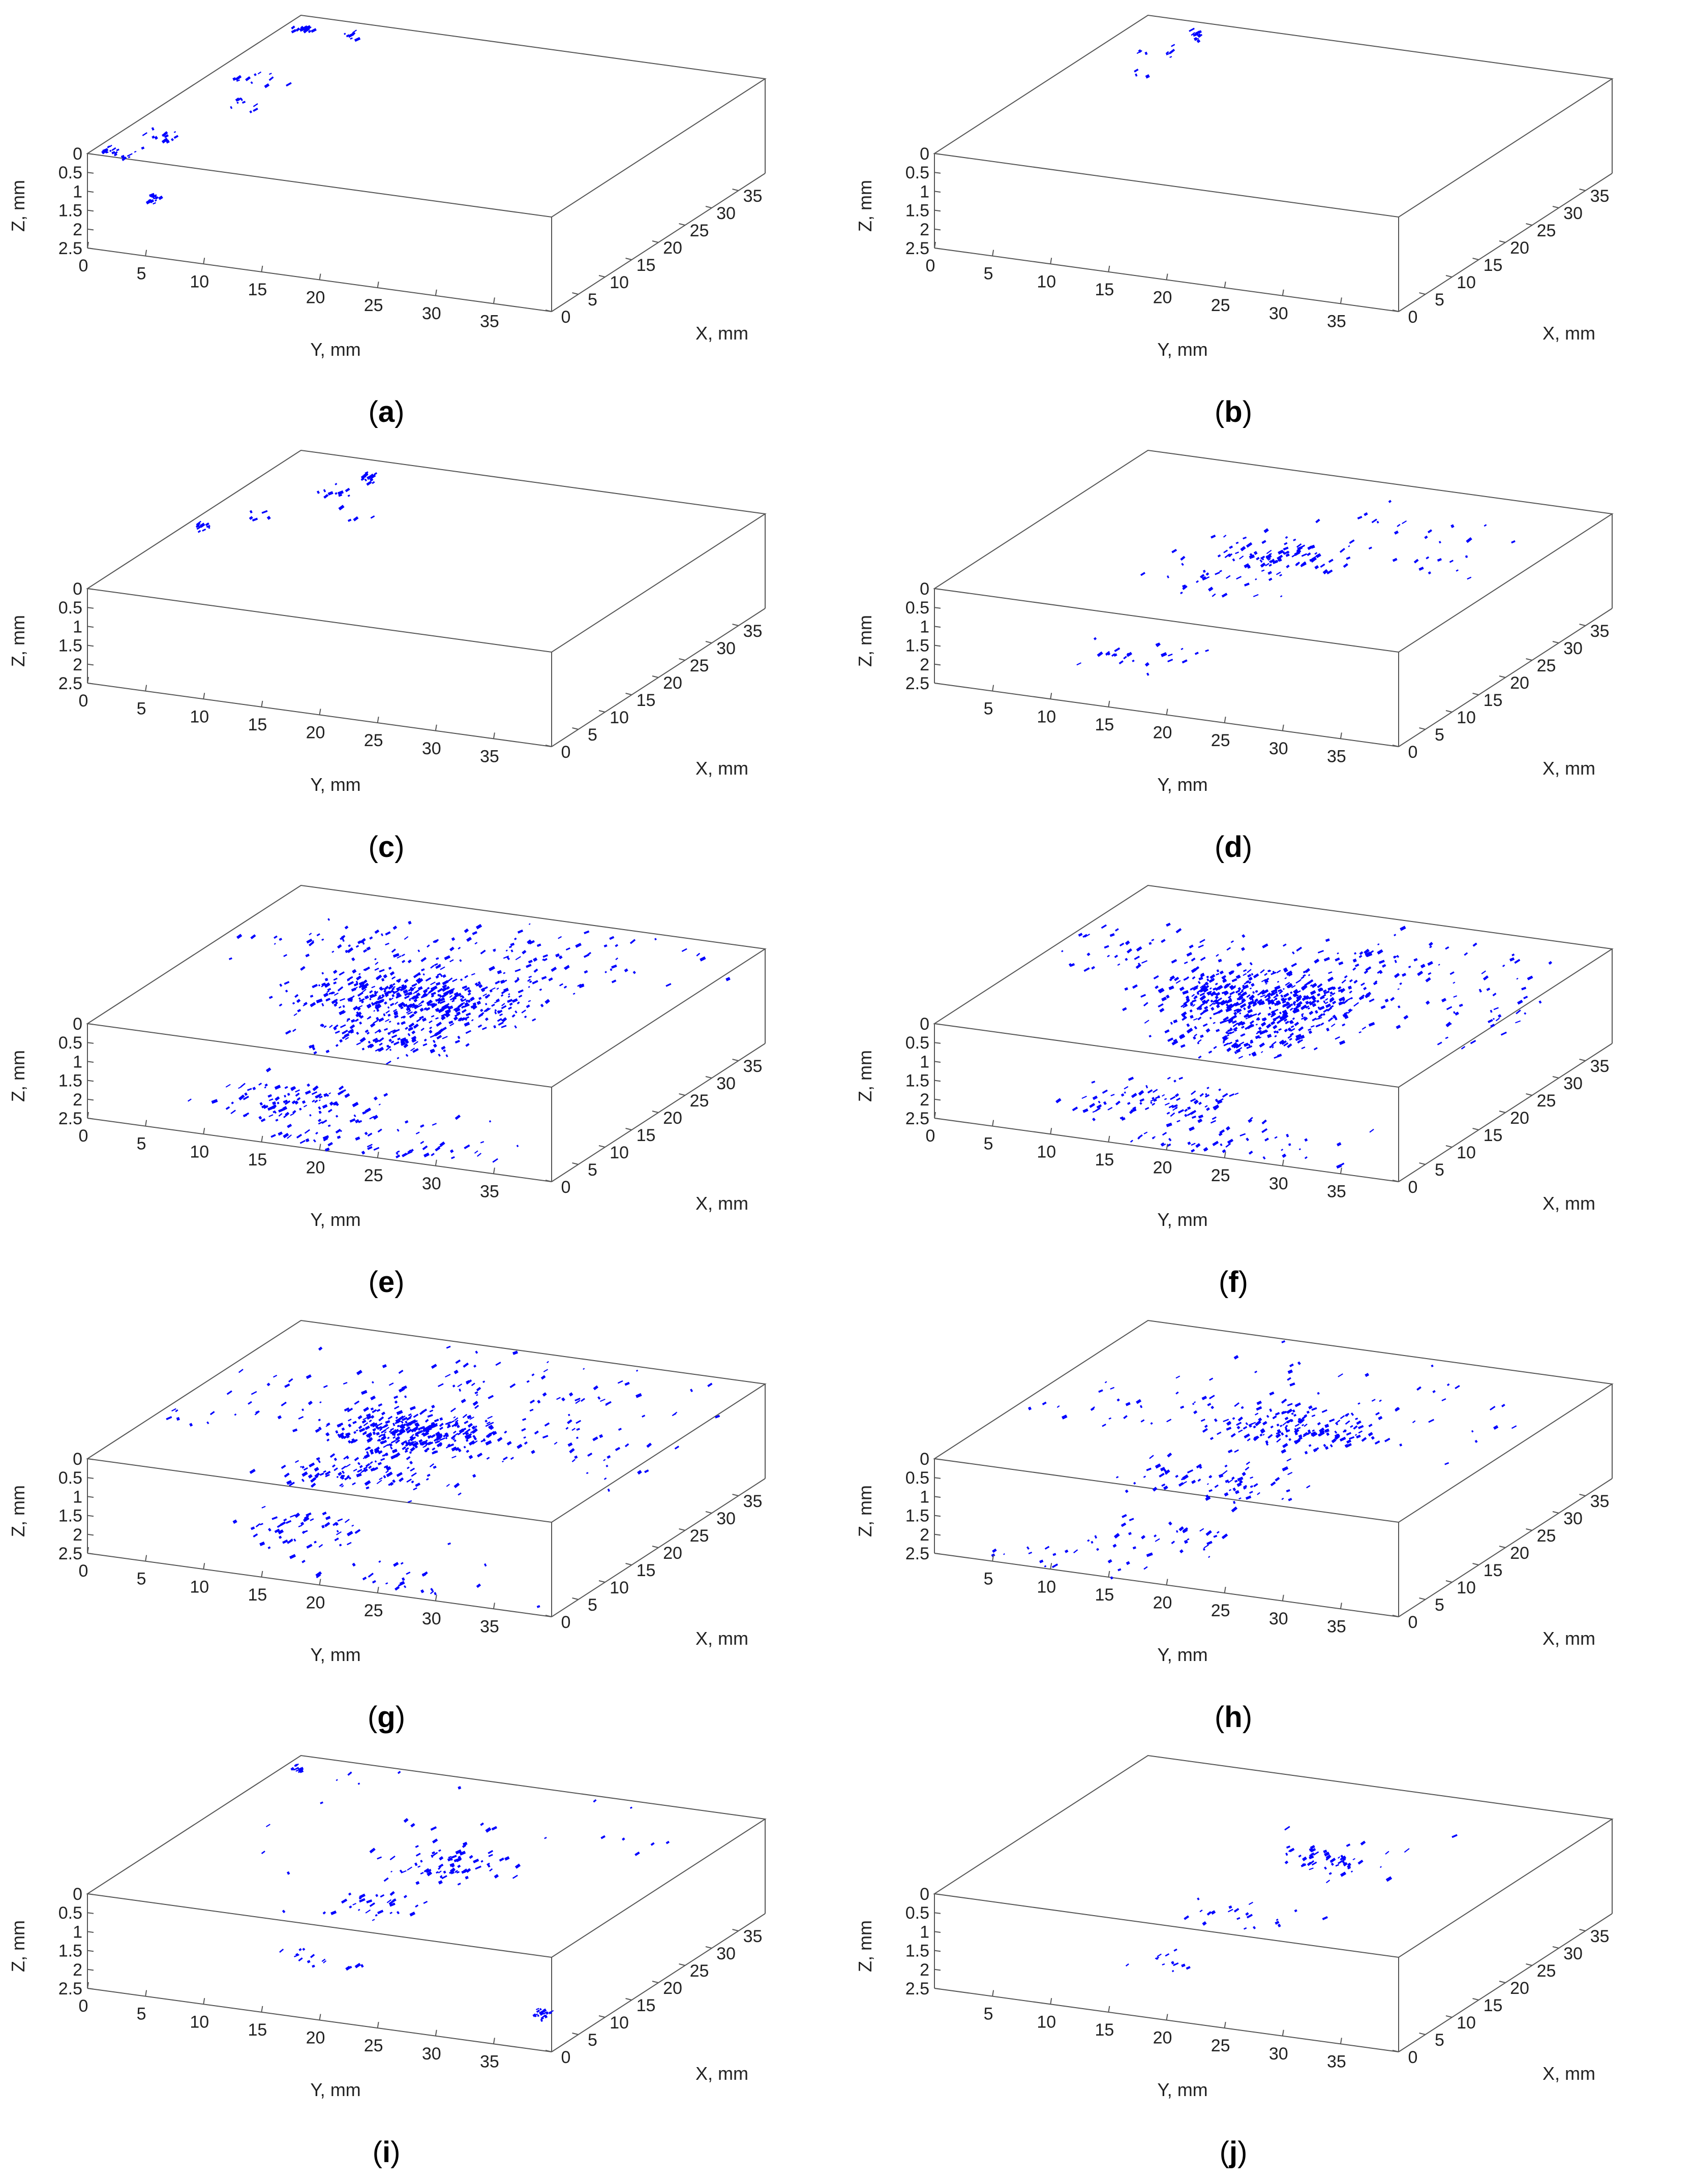  I want to click on y-tick-label: 5, so click(141, 274).